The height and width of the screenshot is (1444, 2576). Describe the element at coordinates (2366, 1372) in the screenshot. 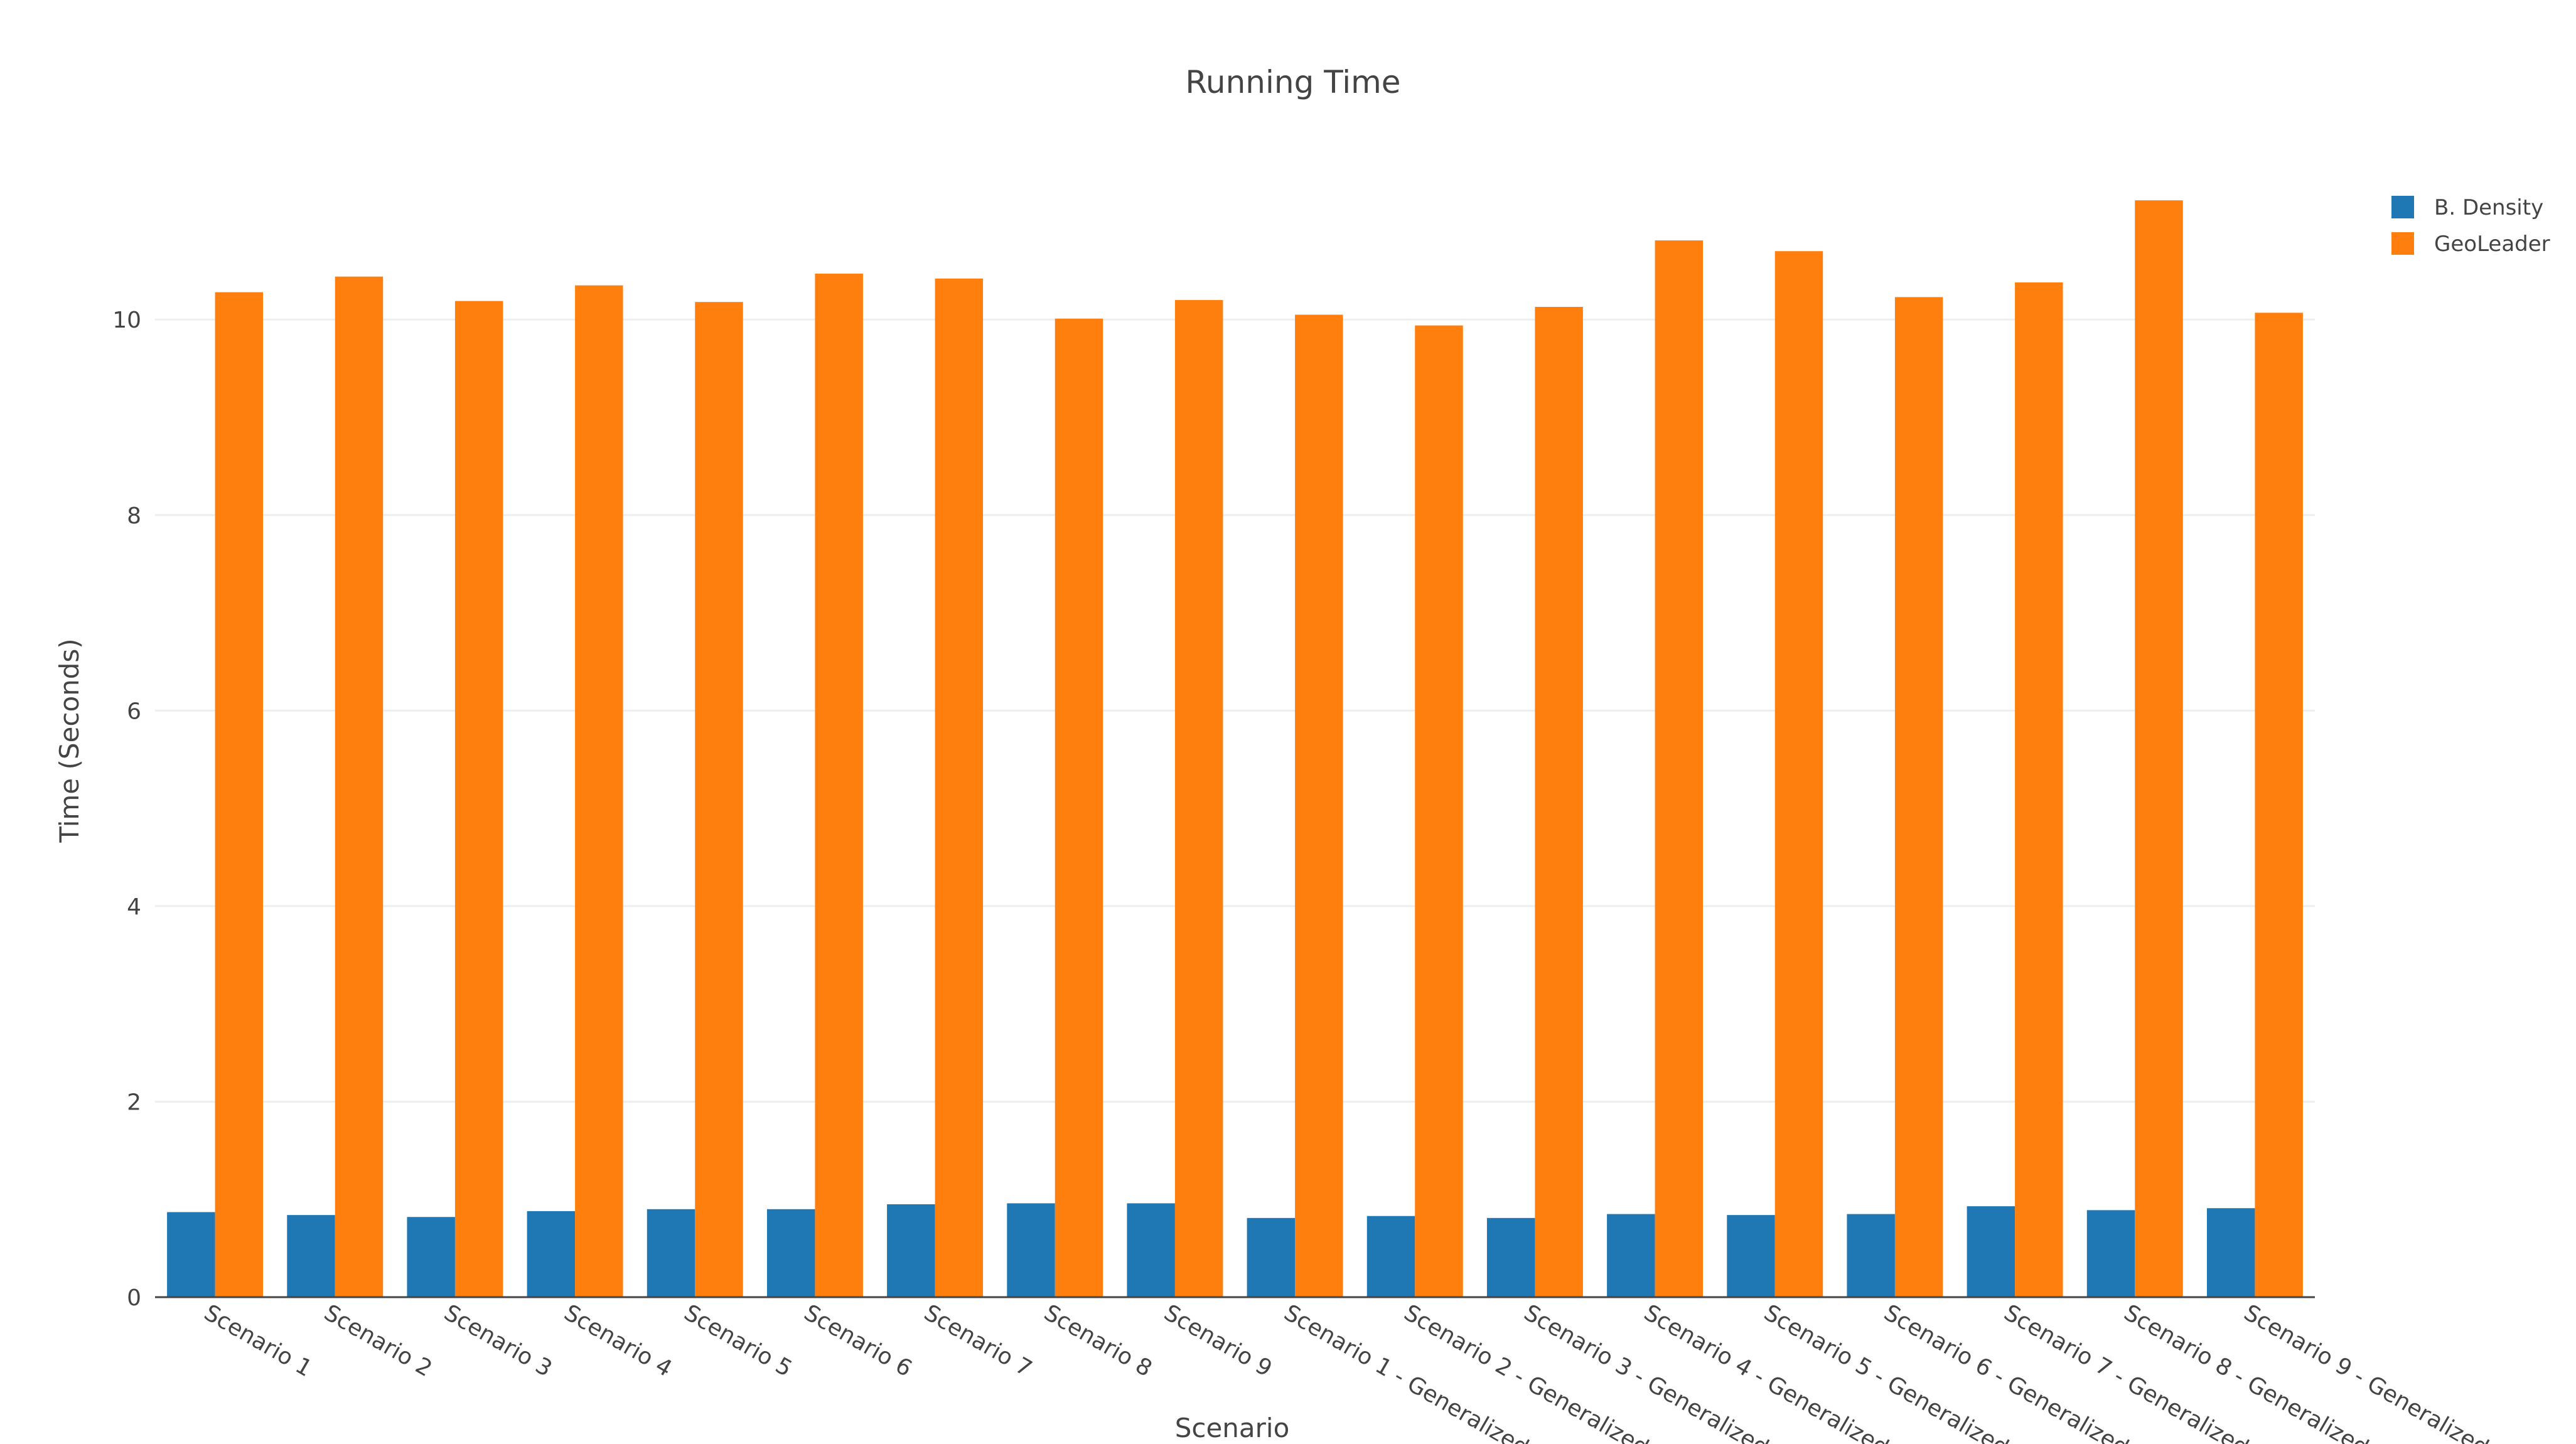

I see `x-tick-label: Scenario 9 - Generalized` at that location.